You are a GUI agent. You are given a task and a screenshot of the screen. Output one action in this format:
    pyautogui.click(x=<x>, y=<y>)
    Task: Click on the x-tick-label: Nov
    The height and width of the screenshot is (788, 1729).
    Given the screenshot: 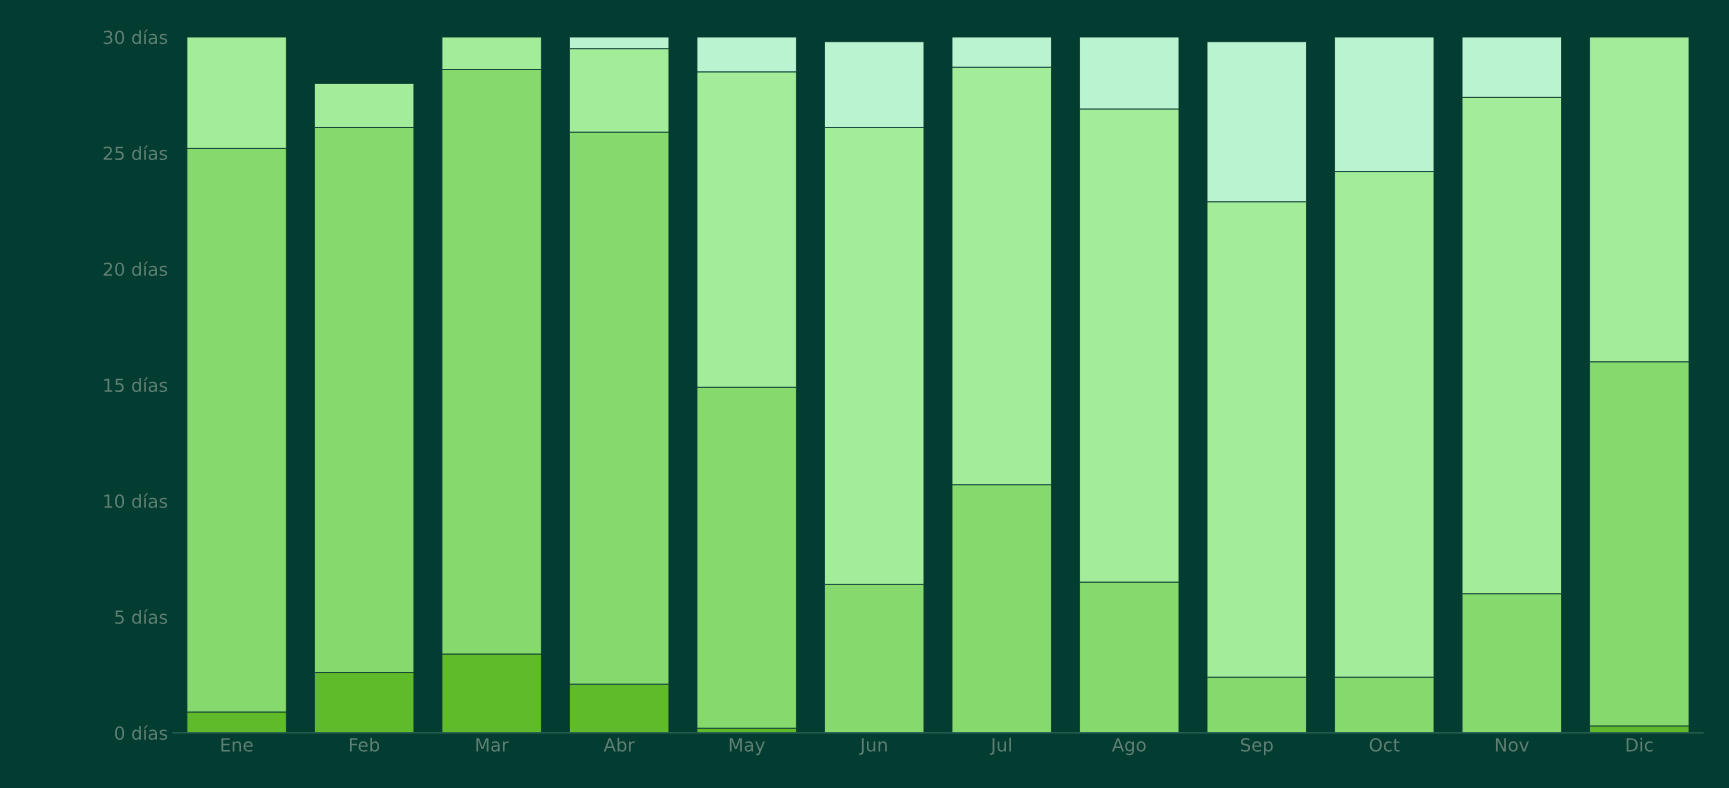 What is the action you would take?
    pyautogui.click(x=1512, y=745)
    